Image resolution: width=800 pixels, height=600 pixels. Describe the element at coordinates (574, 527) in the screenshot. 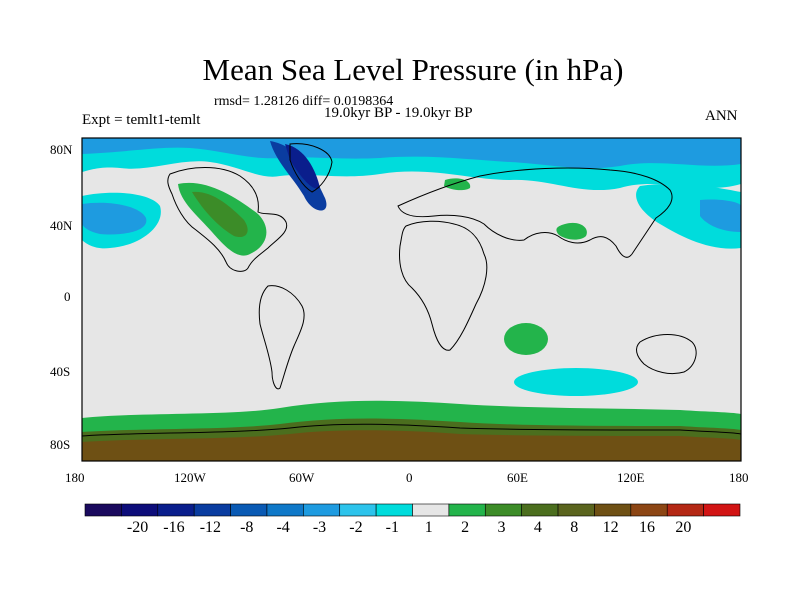

I see `colorbar-label: 8` at that location.